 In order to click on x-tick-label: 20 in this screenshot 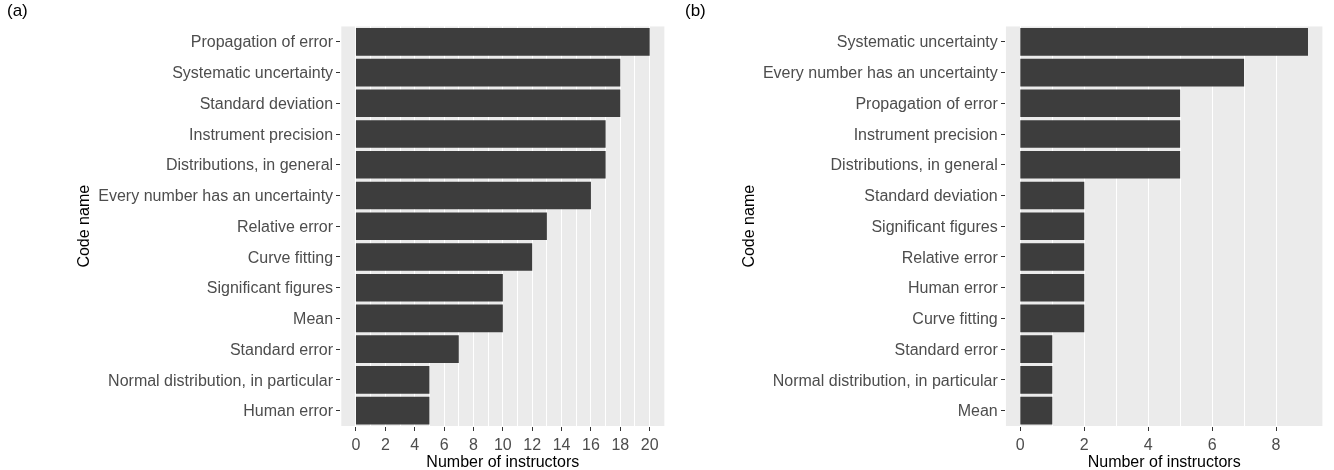, I will do `click(649, 445)`.